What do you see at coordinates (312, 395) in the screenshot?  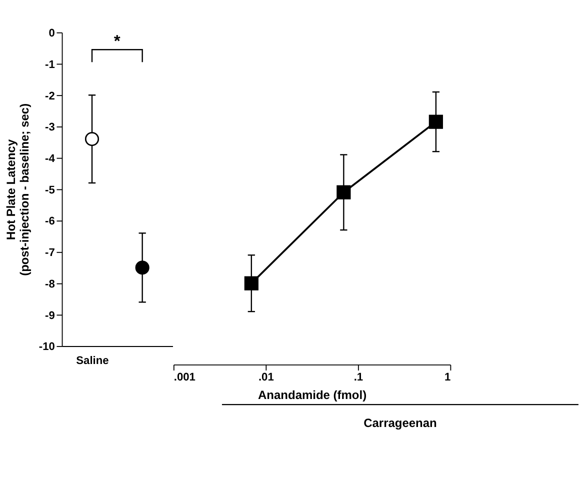 I see `x-axis-title: Anandamide (fmol)` at bounding box center [312, 395].